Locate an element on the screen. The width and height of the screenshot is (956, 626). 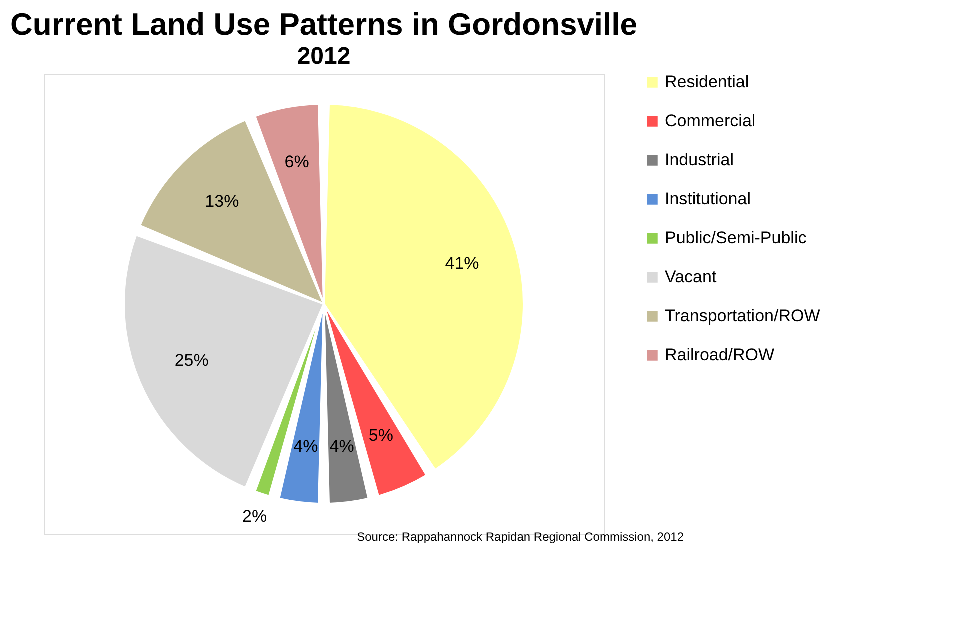
chart-subtitle: 2012 is located at coordinates (324, 56).